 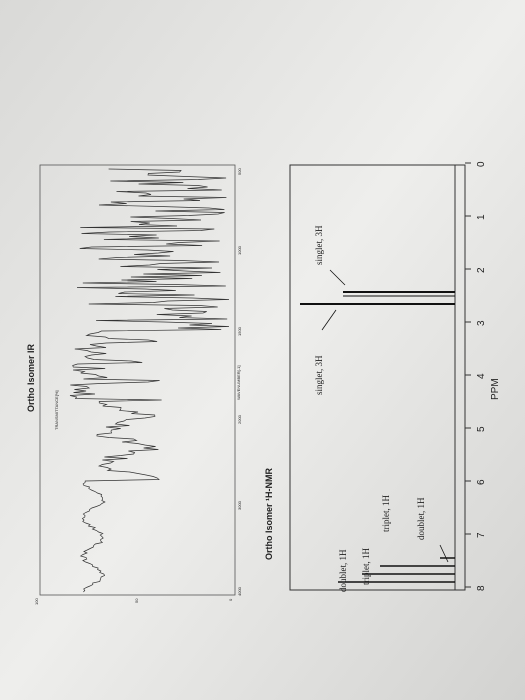 What do you see at coordinates (481, 270) in the screenshot?
I see `nmr-tick-label: 2` at bounding box center [481, 270].